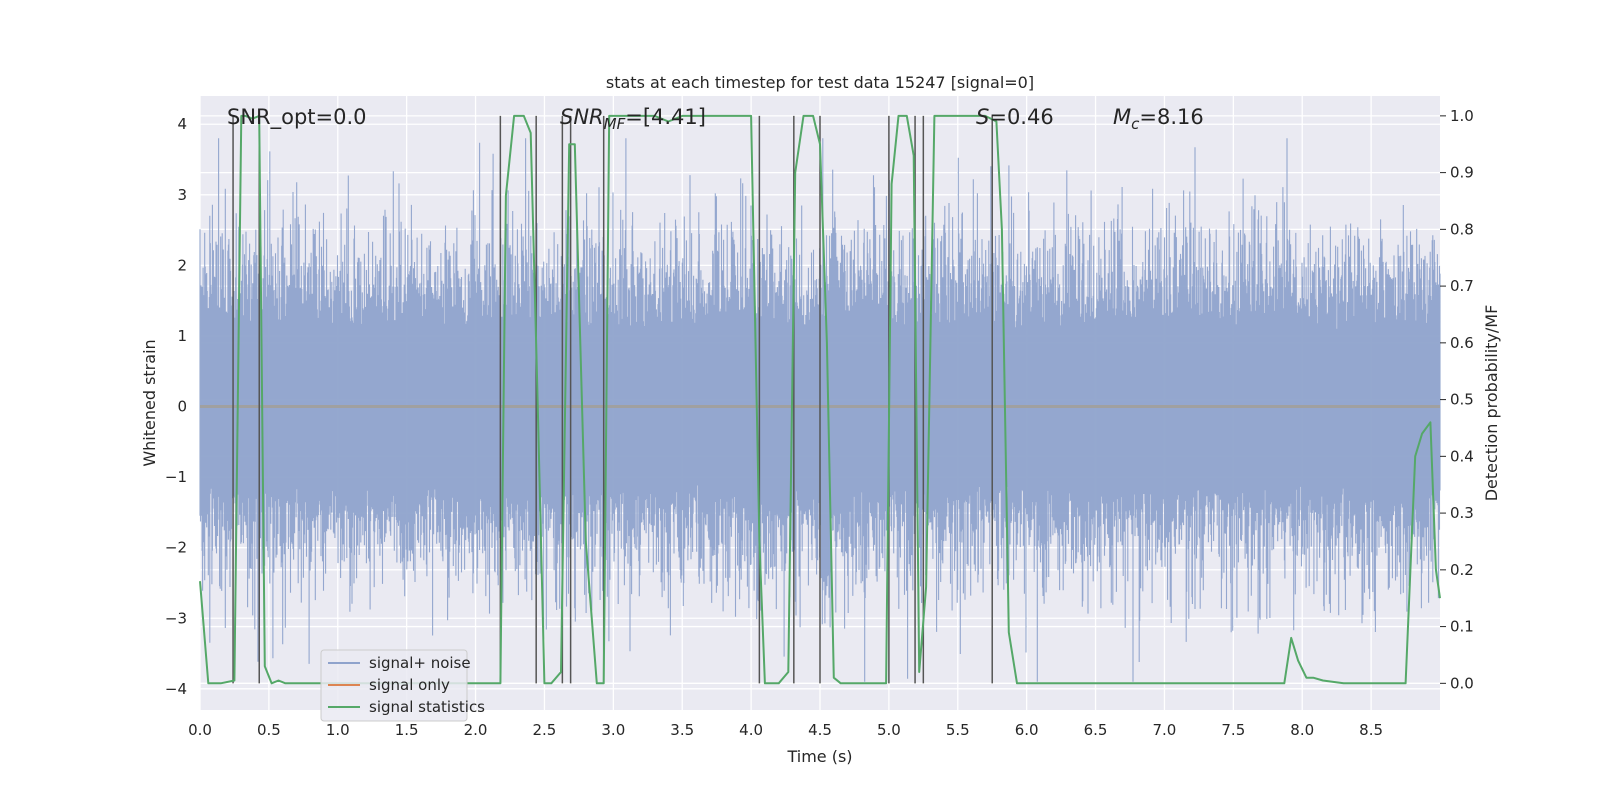 This screenshot has height=800, width=1600. Describe the element at coordinates (176, 548) in the screenshot. I see `y-tick-label: −2` at that location.